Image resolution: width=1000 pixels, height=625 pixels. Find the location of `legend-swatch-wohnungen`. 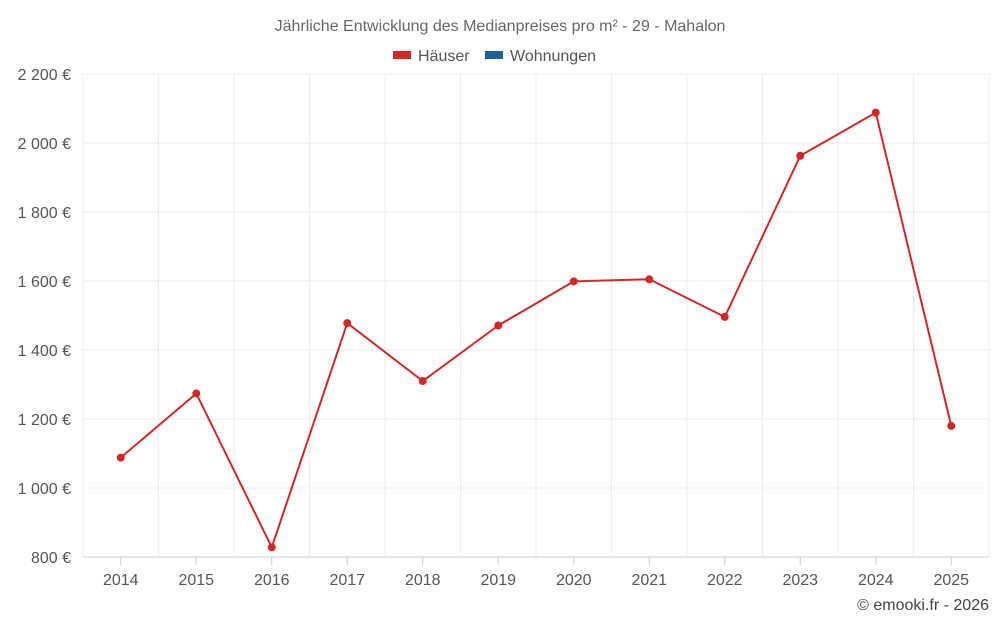

legend-swatch-wohnungen is located at coordinates (494, 55).